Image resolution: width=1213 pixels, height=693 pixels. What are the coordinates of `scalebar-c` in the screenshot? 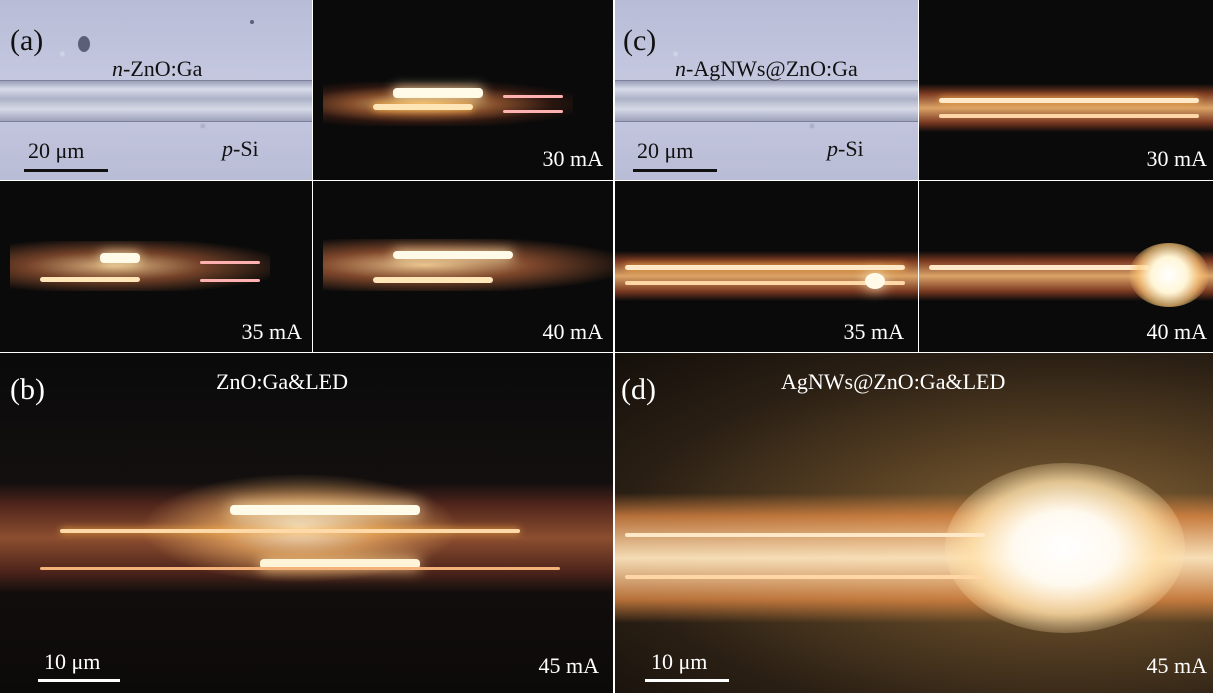 It's located at (675, 170).